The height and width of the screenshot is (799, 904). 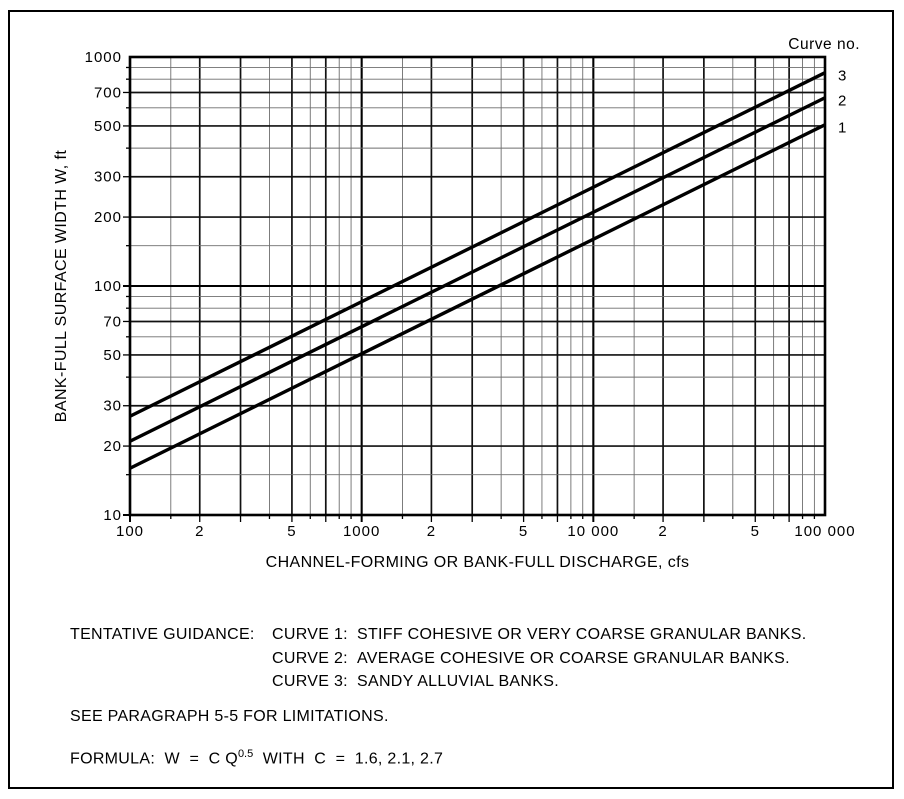 What do you see at coordinates (112, 406) in the screenshot?
I see `y-tick-label: 30` at bounding box center [112, 406].